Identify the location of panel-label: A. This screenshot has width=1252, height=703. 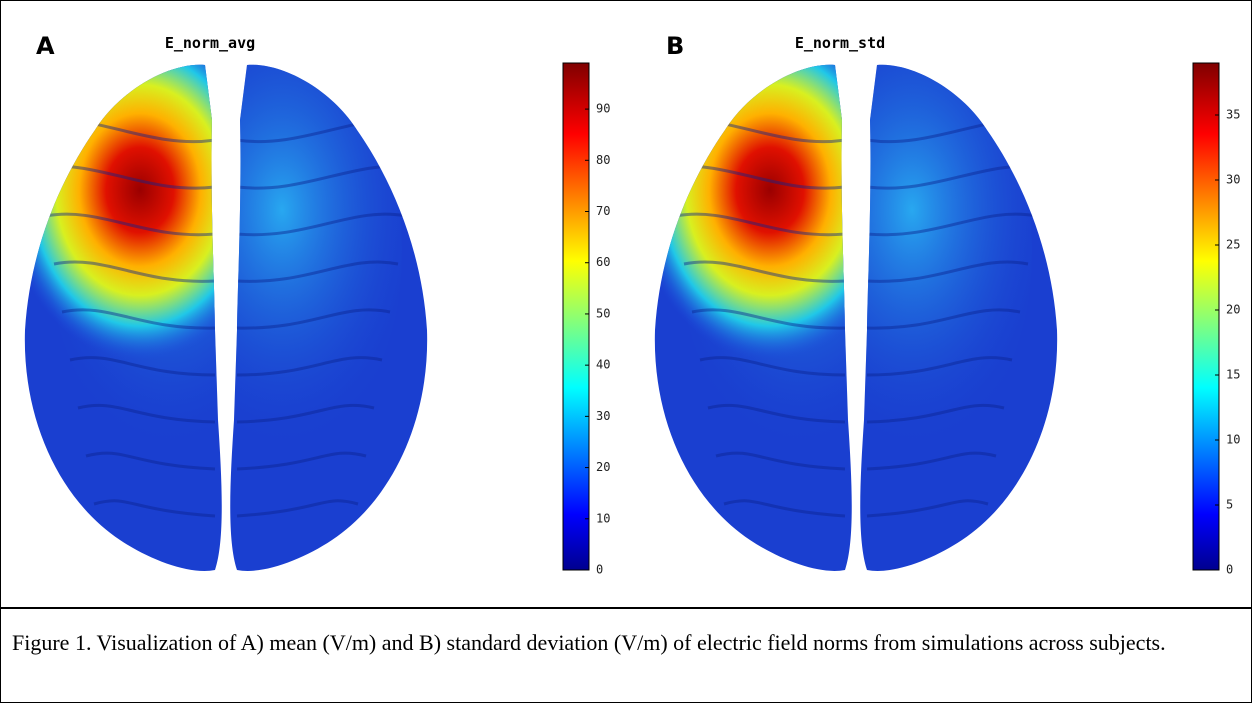
(45, 46).